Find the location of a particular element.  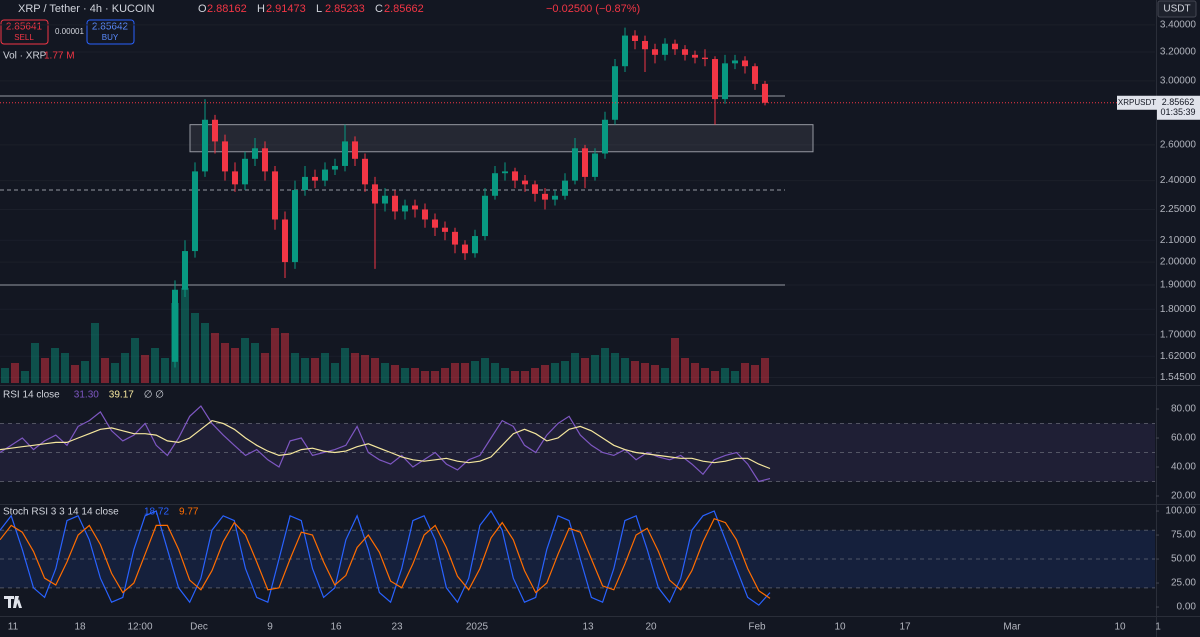

x-tick-label: 10 is located at coordinates (1120, 627).